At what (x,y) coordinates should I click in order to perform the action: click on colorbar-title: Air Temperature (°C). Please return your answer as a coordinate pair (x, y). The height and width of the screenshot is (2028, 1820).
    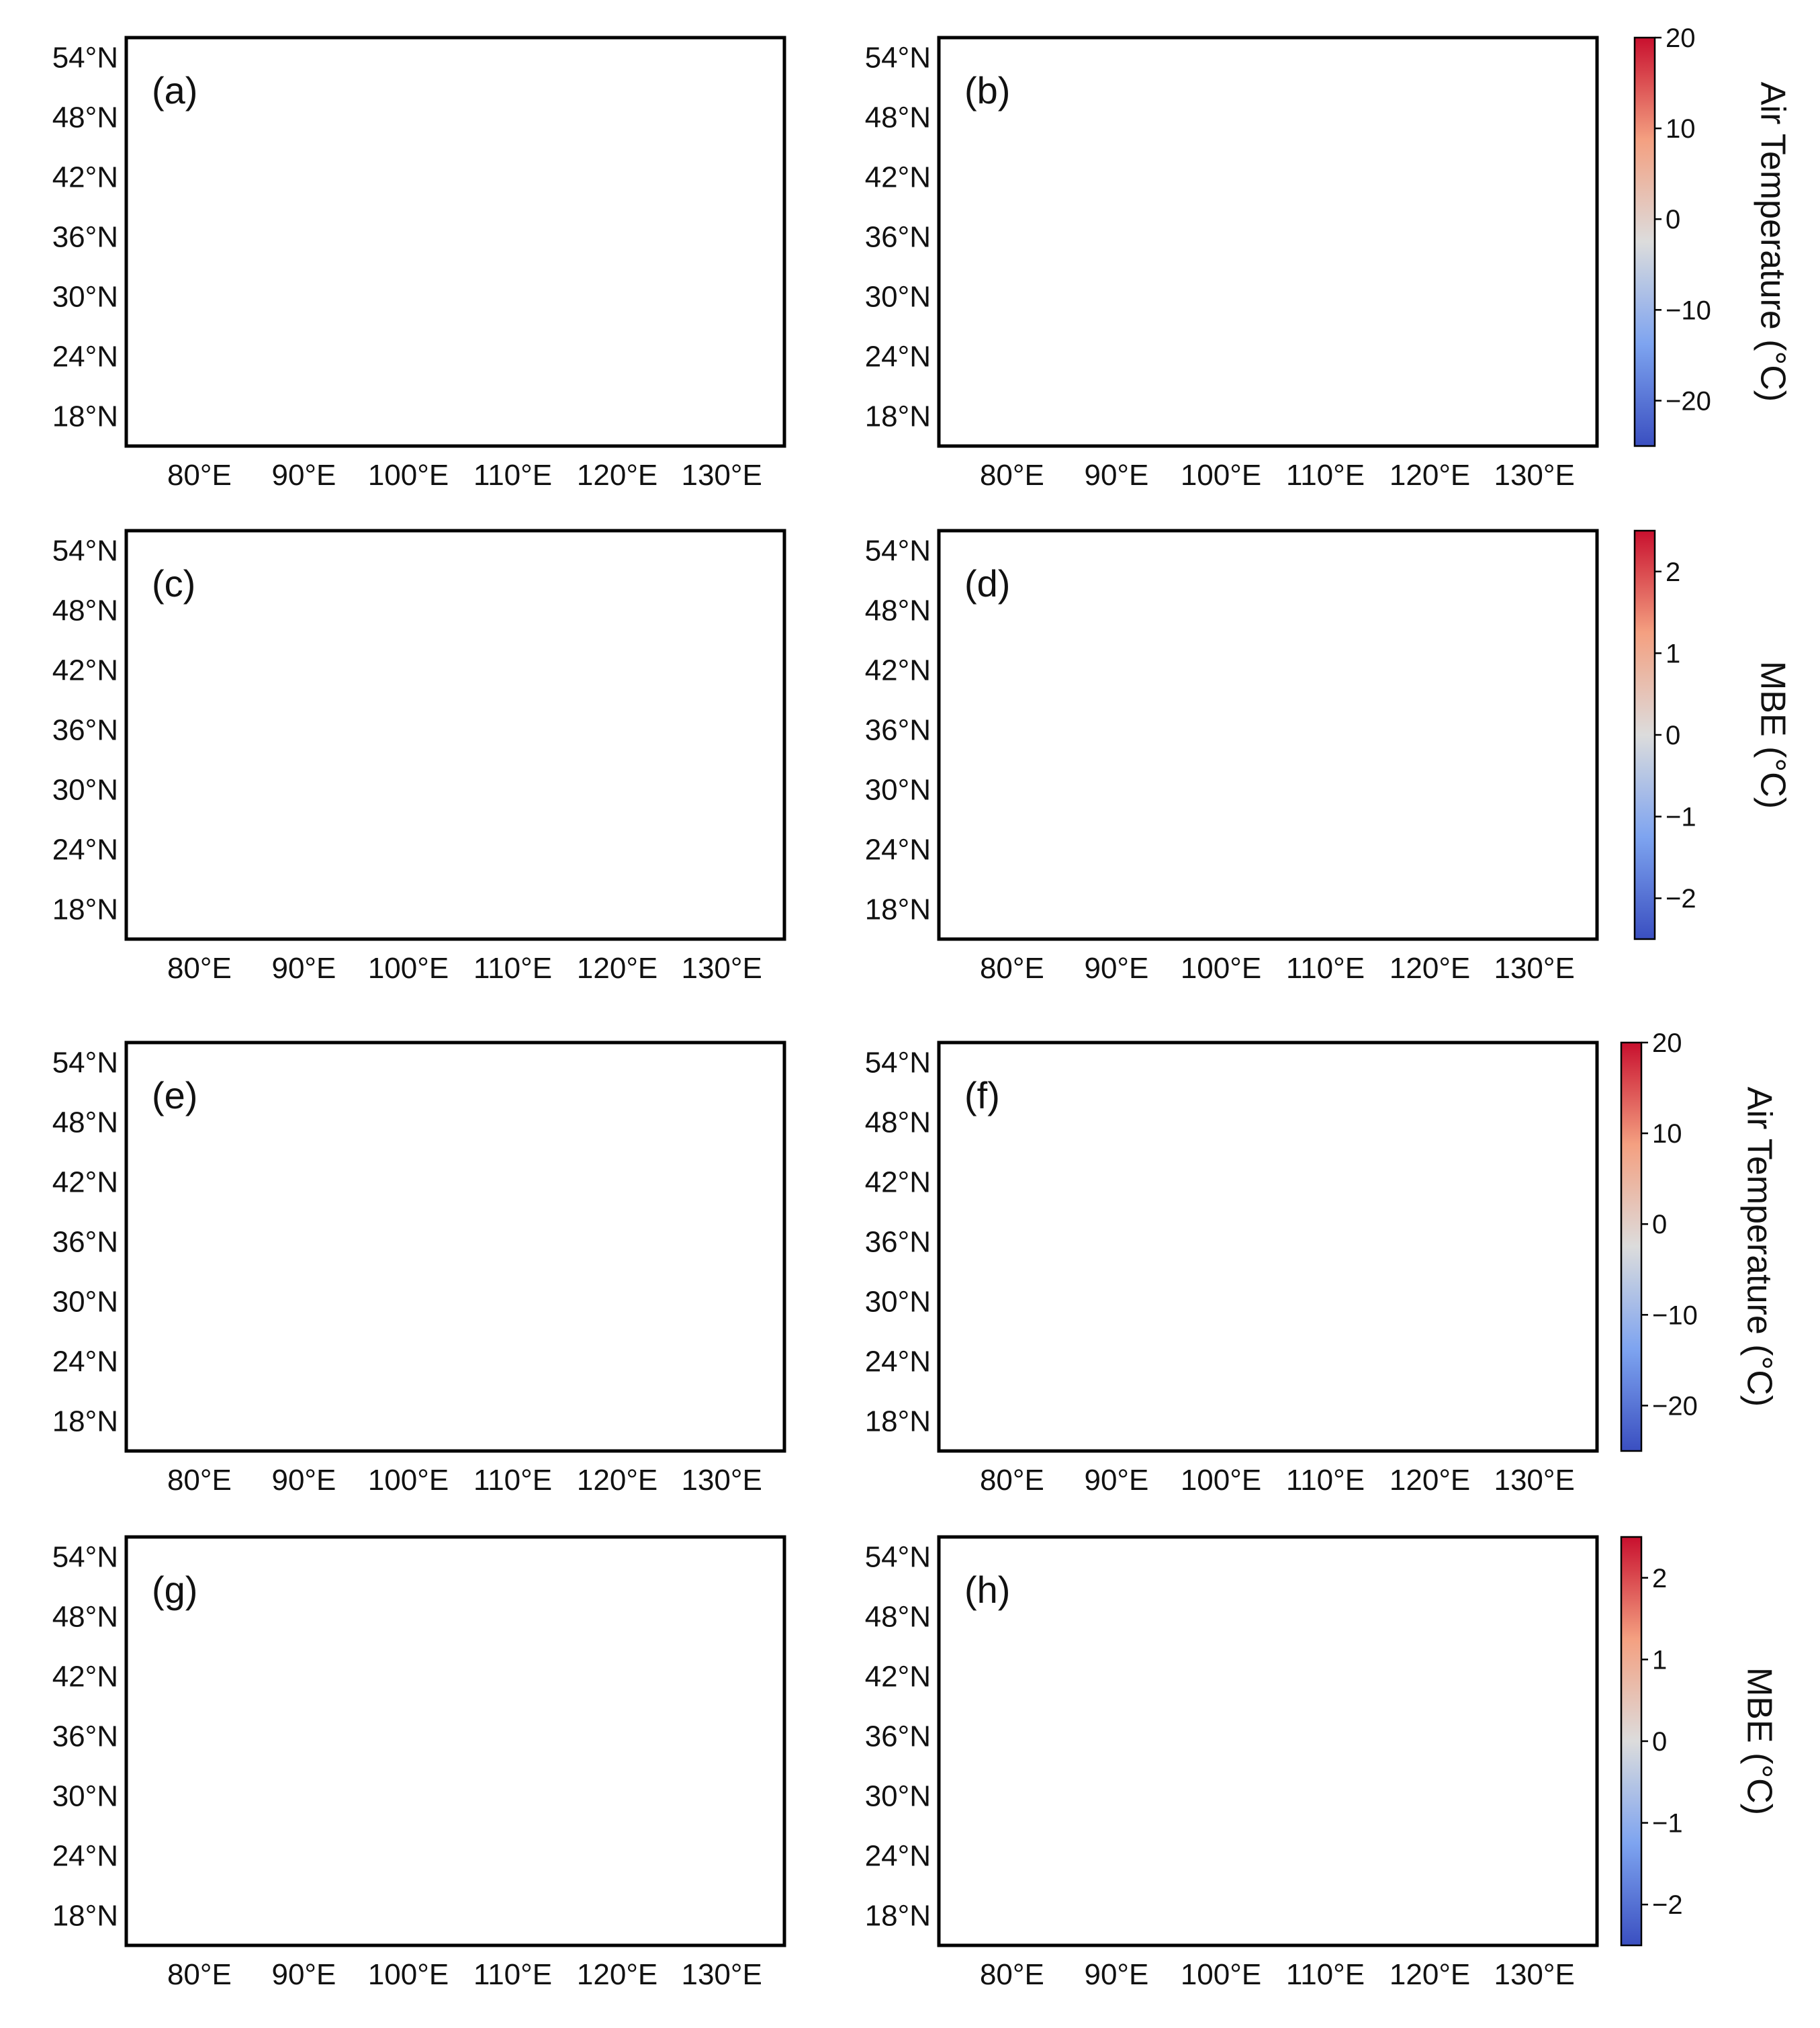
    Looking at the image, I should click on (1759, 1247).